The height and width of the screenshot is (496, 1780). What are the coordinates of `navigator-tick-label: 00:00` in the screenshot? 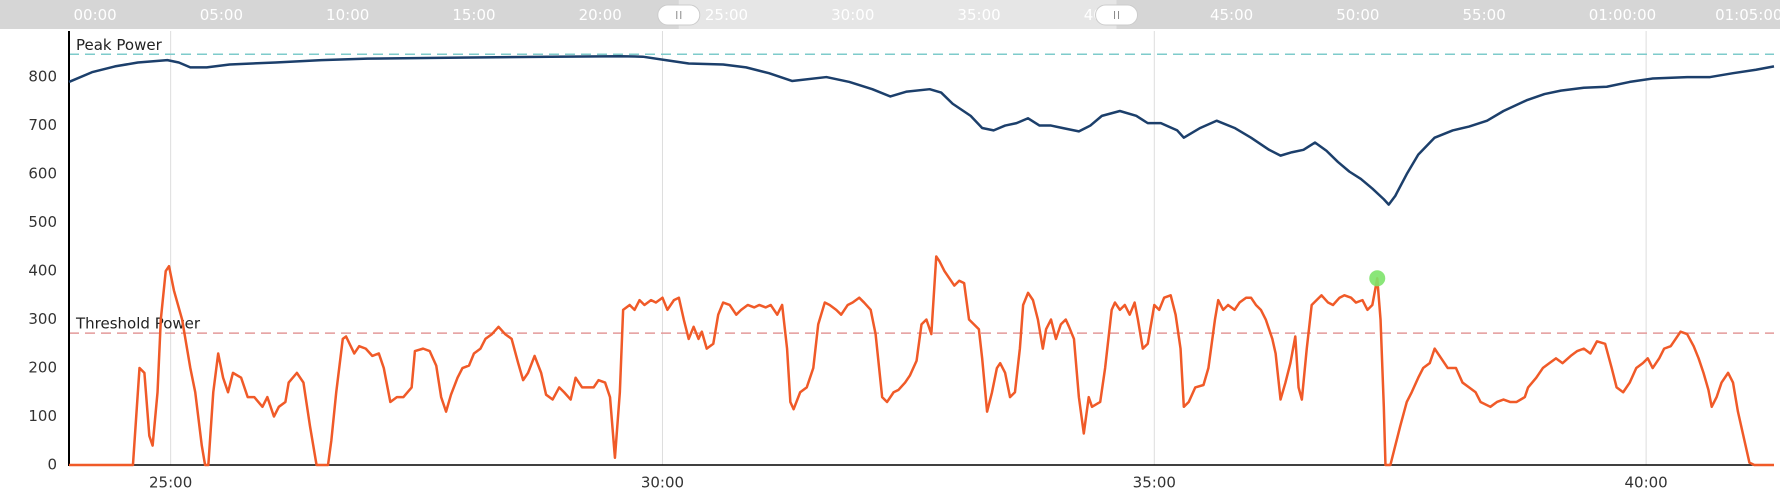 It's located at (95, 15).